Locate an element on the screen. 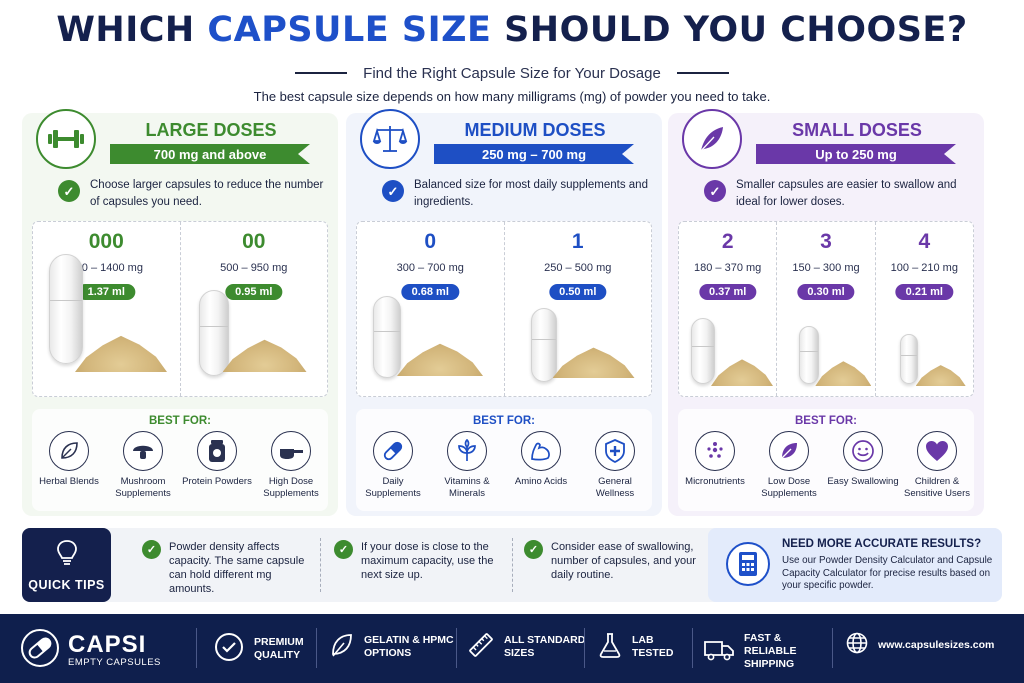 This screenshot has width=1024, height=683. feature-fast-shipping: FAST & RELIABLE SHIPPING is located at coordinates (769, 651).